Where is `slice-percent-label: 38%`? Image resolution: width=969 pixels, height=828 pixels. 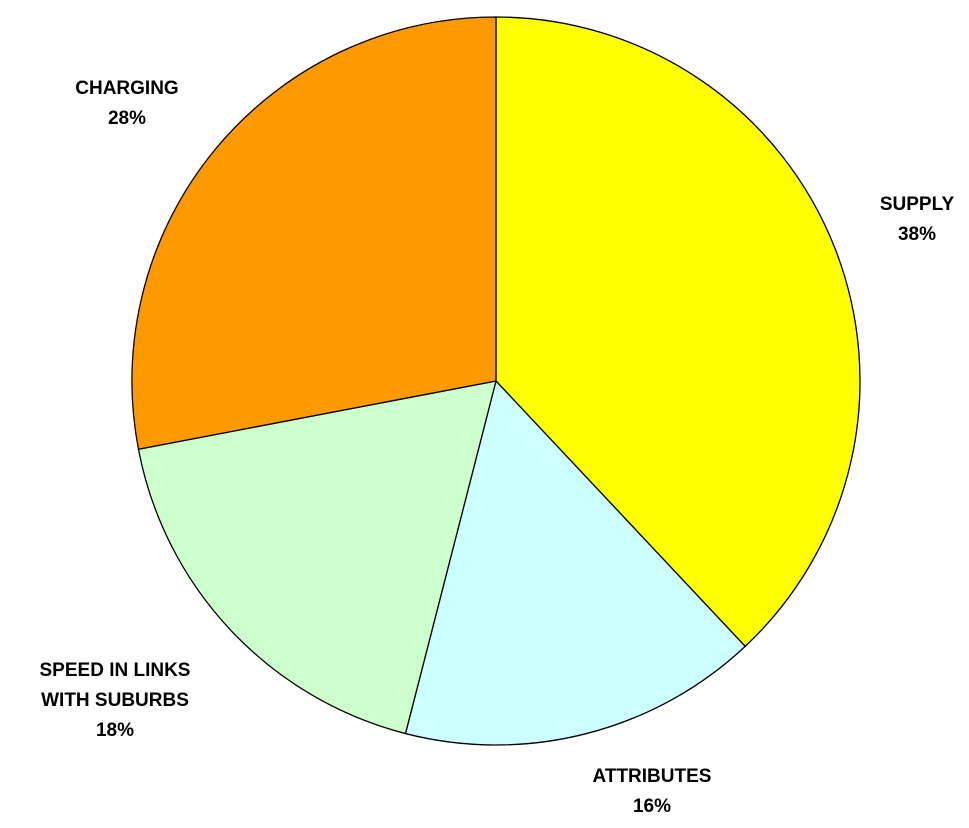 slice-percent-label: 38% is located at coordinates (917, 234).